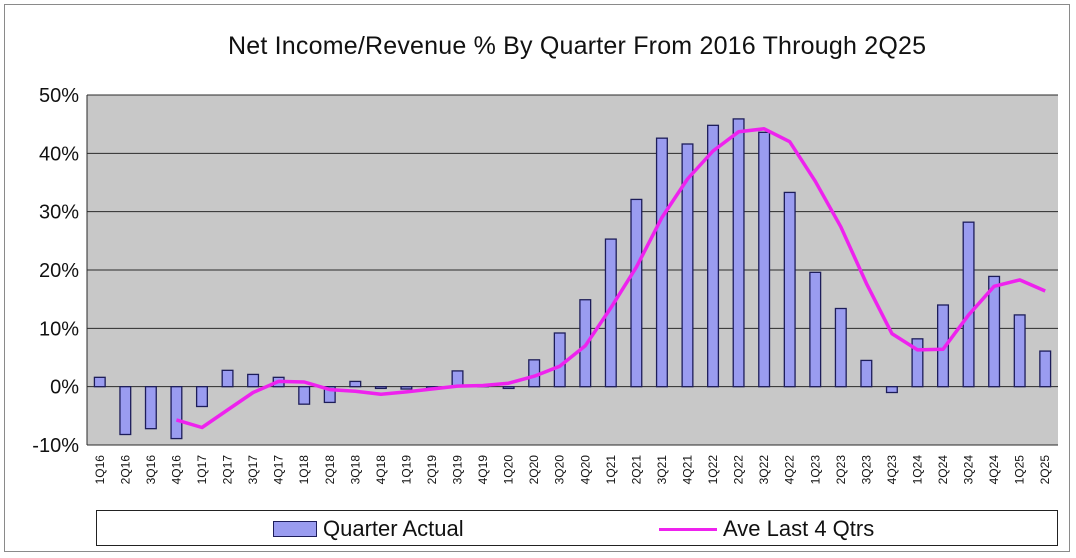 The width and height of the screenshot is (1076, 558). Describe the element at coordinates (279, 470) in the screenshot. I see `x-tick-label: 4Q17` at that location.